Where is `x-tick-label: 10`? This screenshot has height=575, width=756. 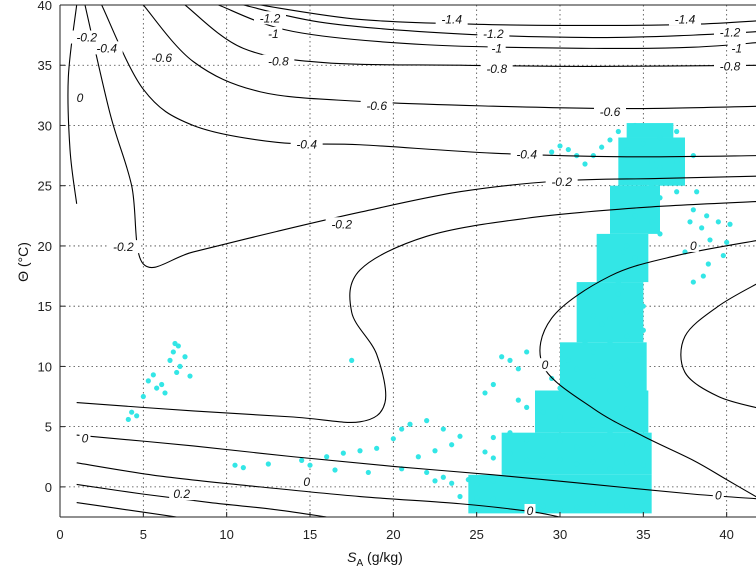
x-tick-label: 10 is located at coordinates (226, 534).